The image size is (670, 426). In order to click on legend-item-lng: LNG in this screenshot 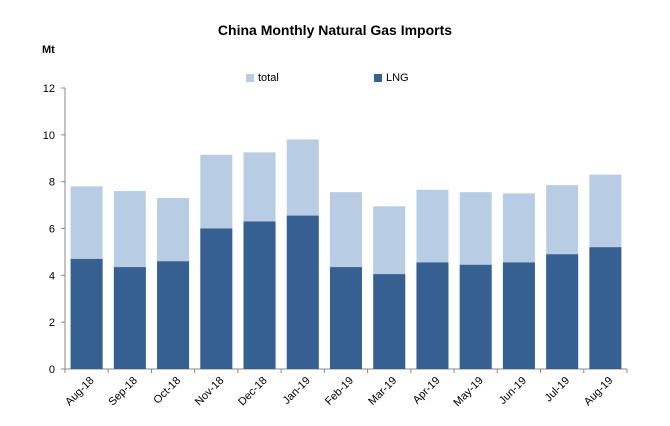, I will do `click(391, 78)`.